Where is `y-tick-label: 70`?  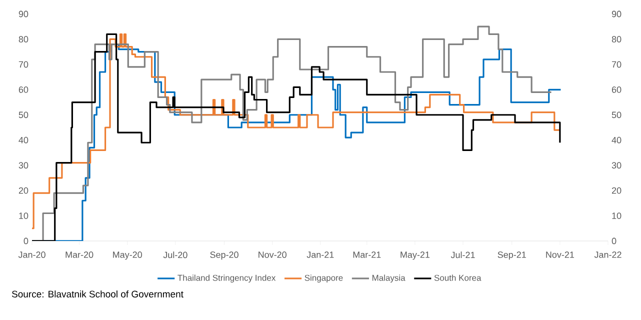 y-tick-label: 70 is located at coordinates (23, 64).